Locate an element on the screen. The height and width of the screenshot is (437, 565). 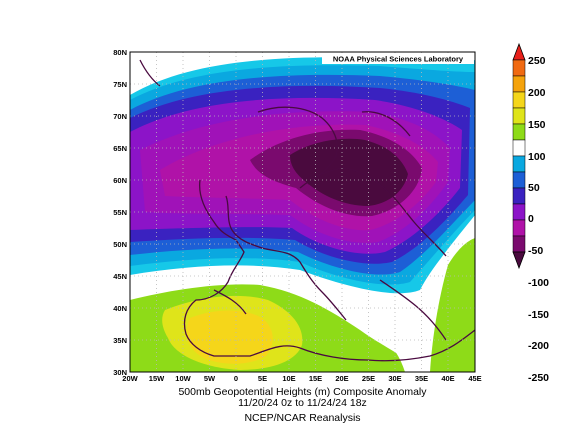
lat-label-45n: 45N is located at coordinates (120, 276).